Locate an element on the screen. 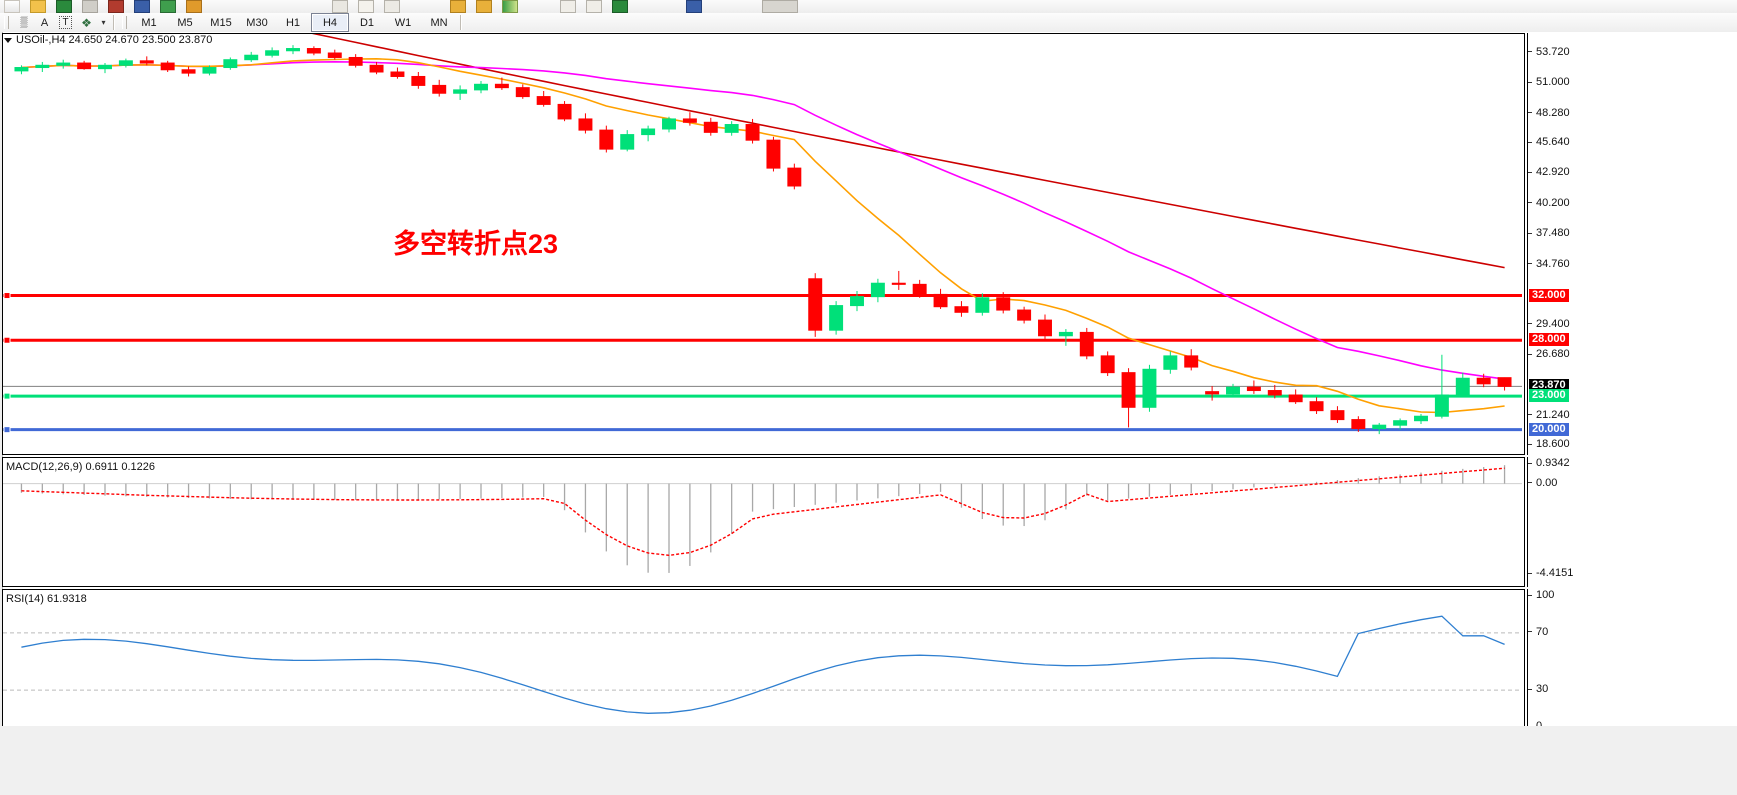 This screenshot has height=795, width=1737. timeframe-m15: M15 is located at coordinates (221, 22).